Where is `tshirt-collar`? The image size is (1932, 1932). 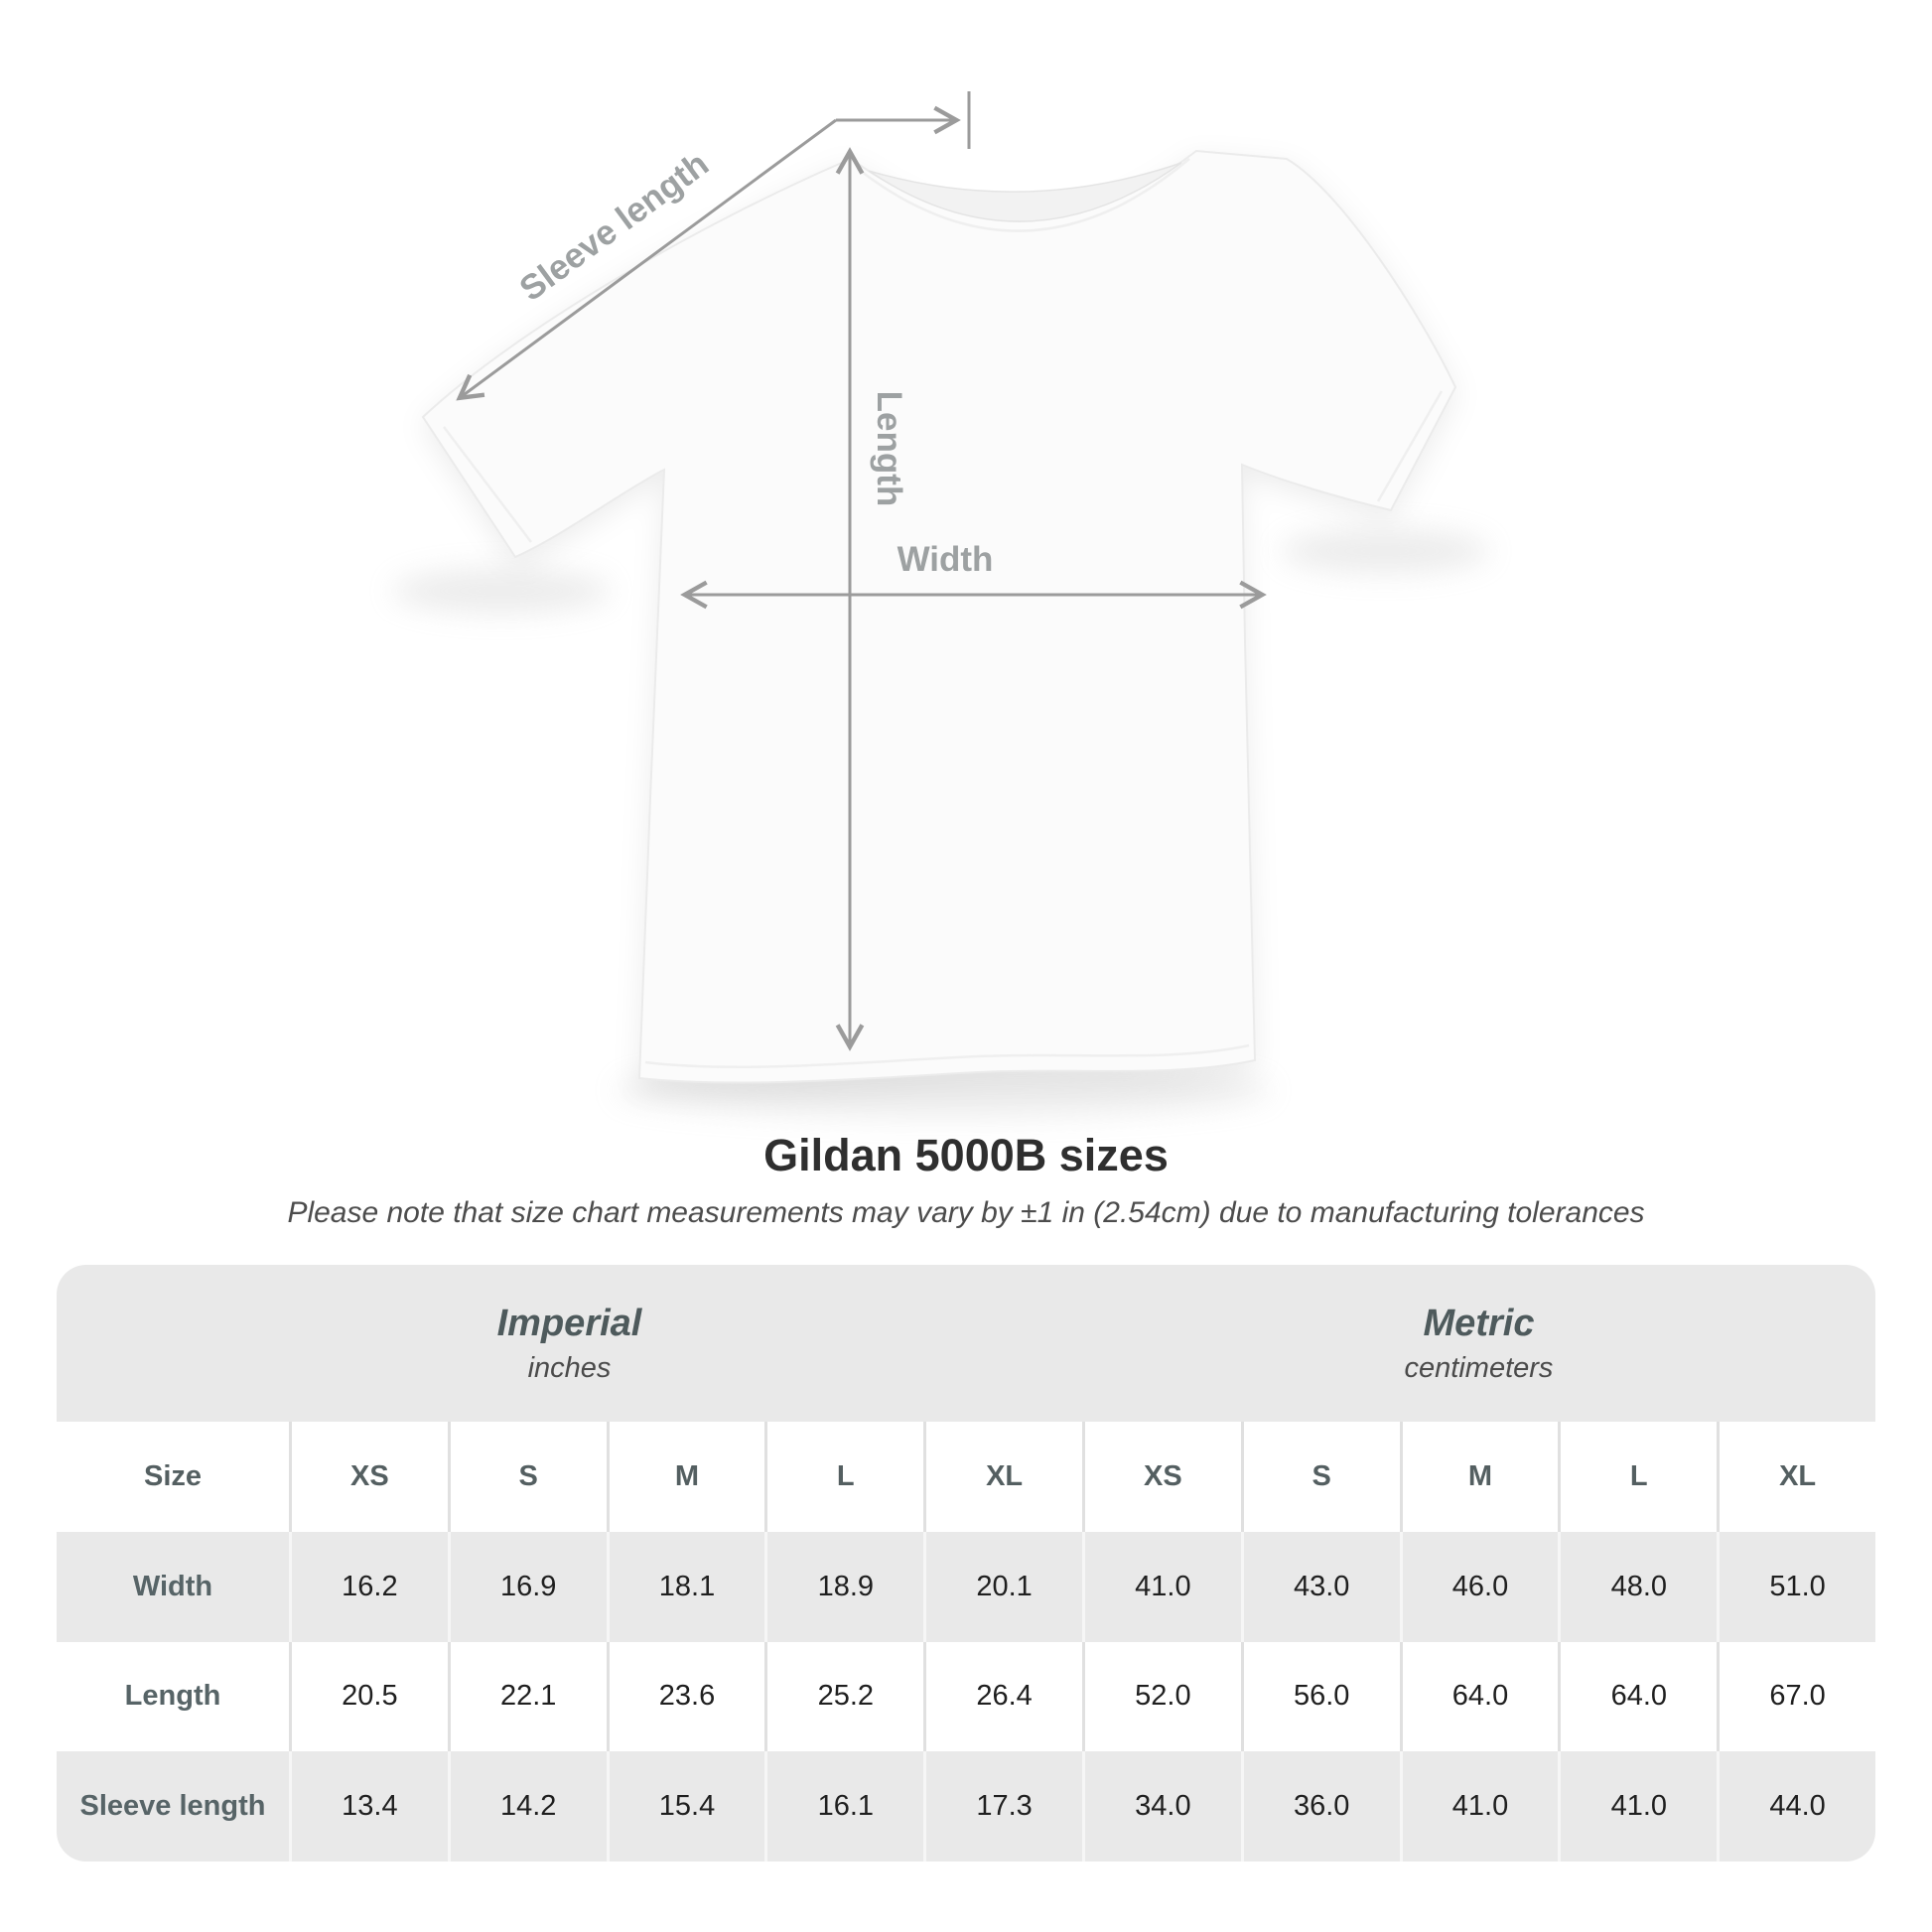 tshirt-collar is located at coordinates (1025, 192).